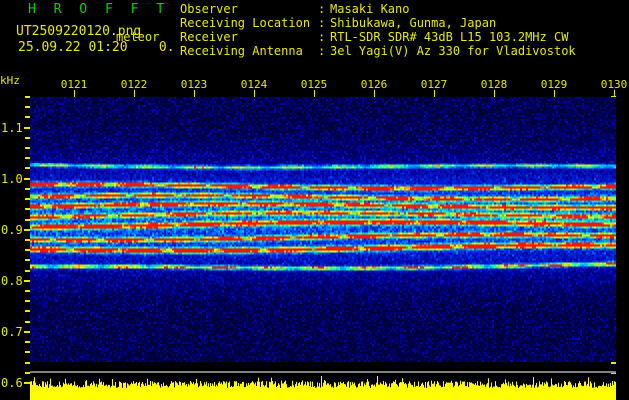 This screenshot has height=400, width=629. What do you see at coordinates (413, 23) in the screenshot?
I see `metadata-value: Shibukawa, Gunma, Japan` at bounding box center [413, 23].